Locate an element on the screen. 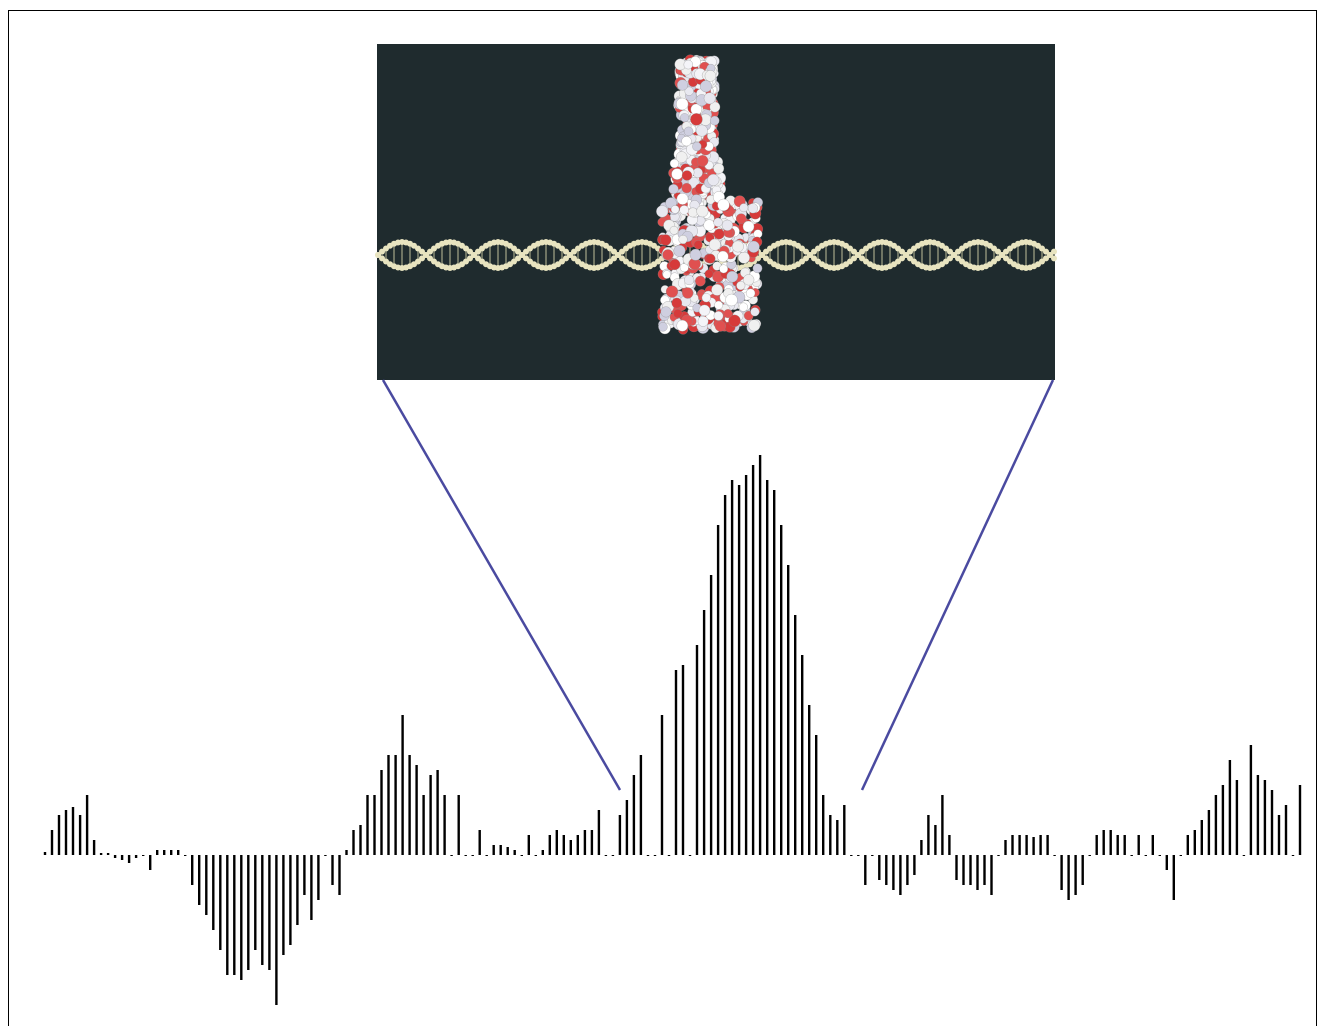 This screenshot has height=1026, width=1325. protein is located at coordinates (710, 194).